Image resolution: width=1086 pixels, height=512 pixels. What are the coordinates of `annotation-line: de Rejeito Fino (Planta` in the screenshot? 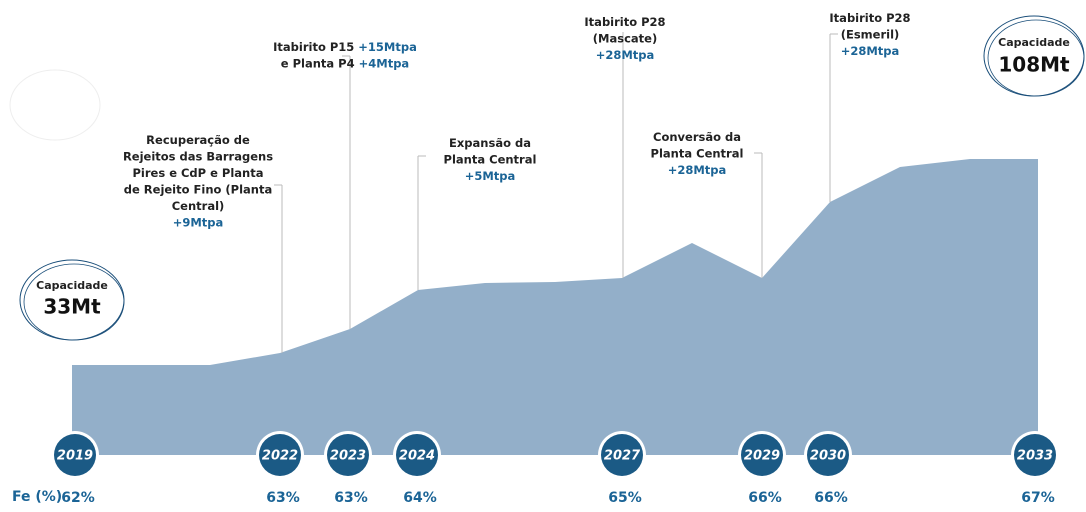 It's located at (198, 189).